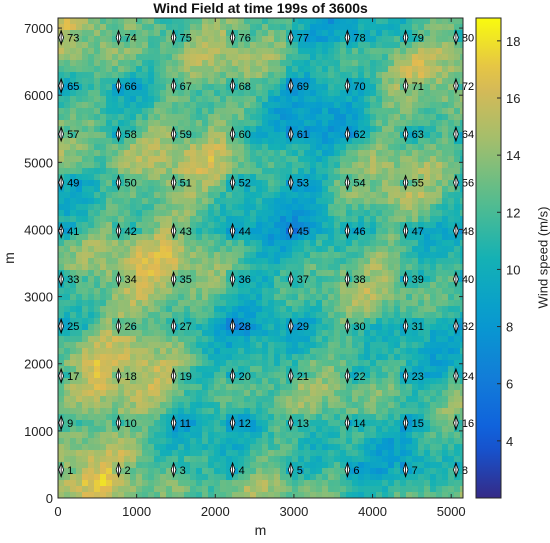  What do you see at coordinates (131, 87) in the screenshot?
I see `turbine-label: 66` at bounding box center [131, 87].